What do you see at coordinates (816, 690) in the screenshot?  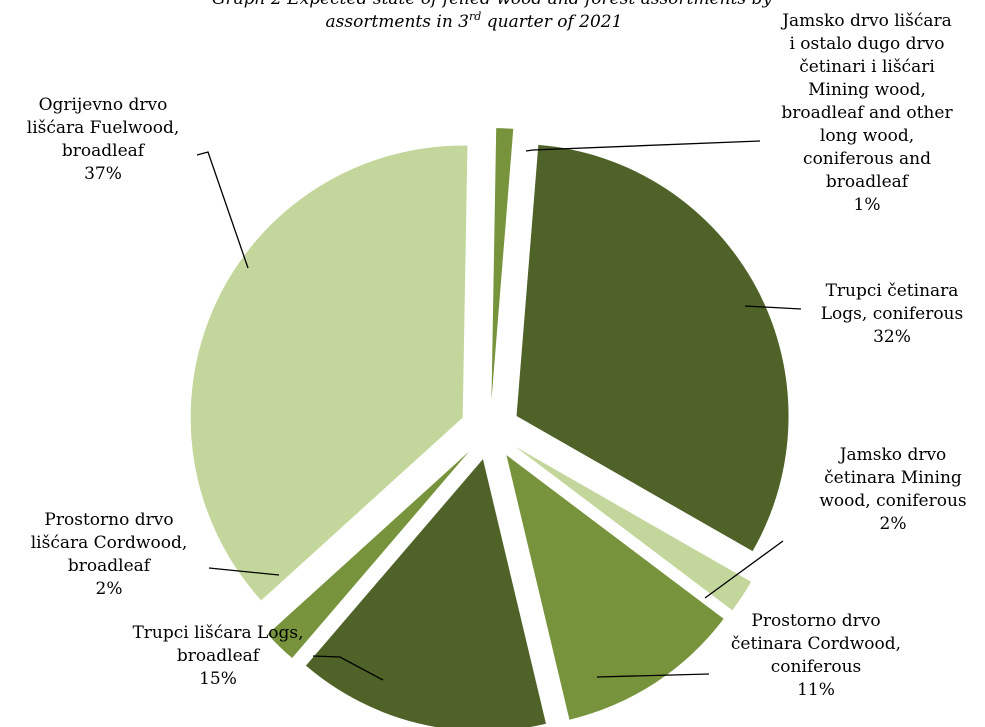 I see `slice-percent-cordwood-coniferous: 11%` at bounding box center [816, 690].